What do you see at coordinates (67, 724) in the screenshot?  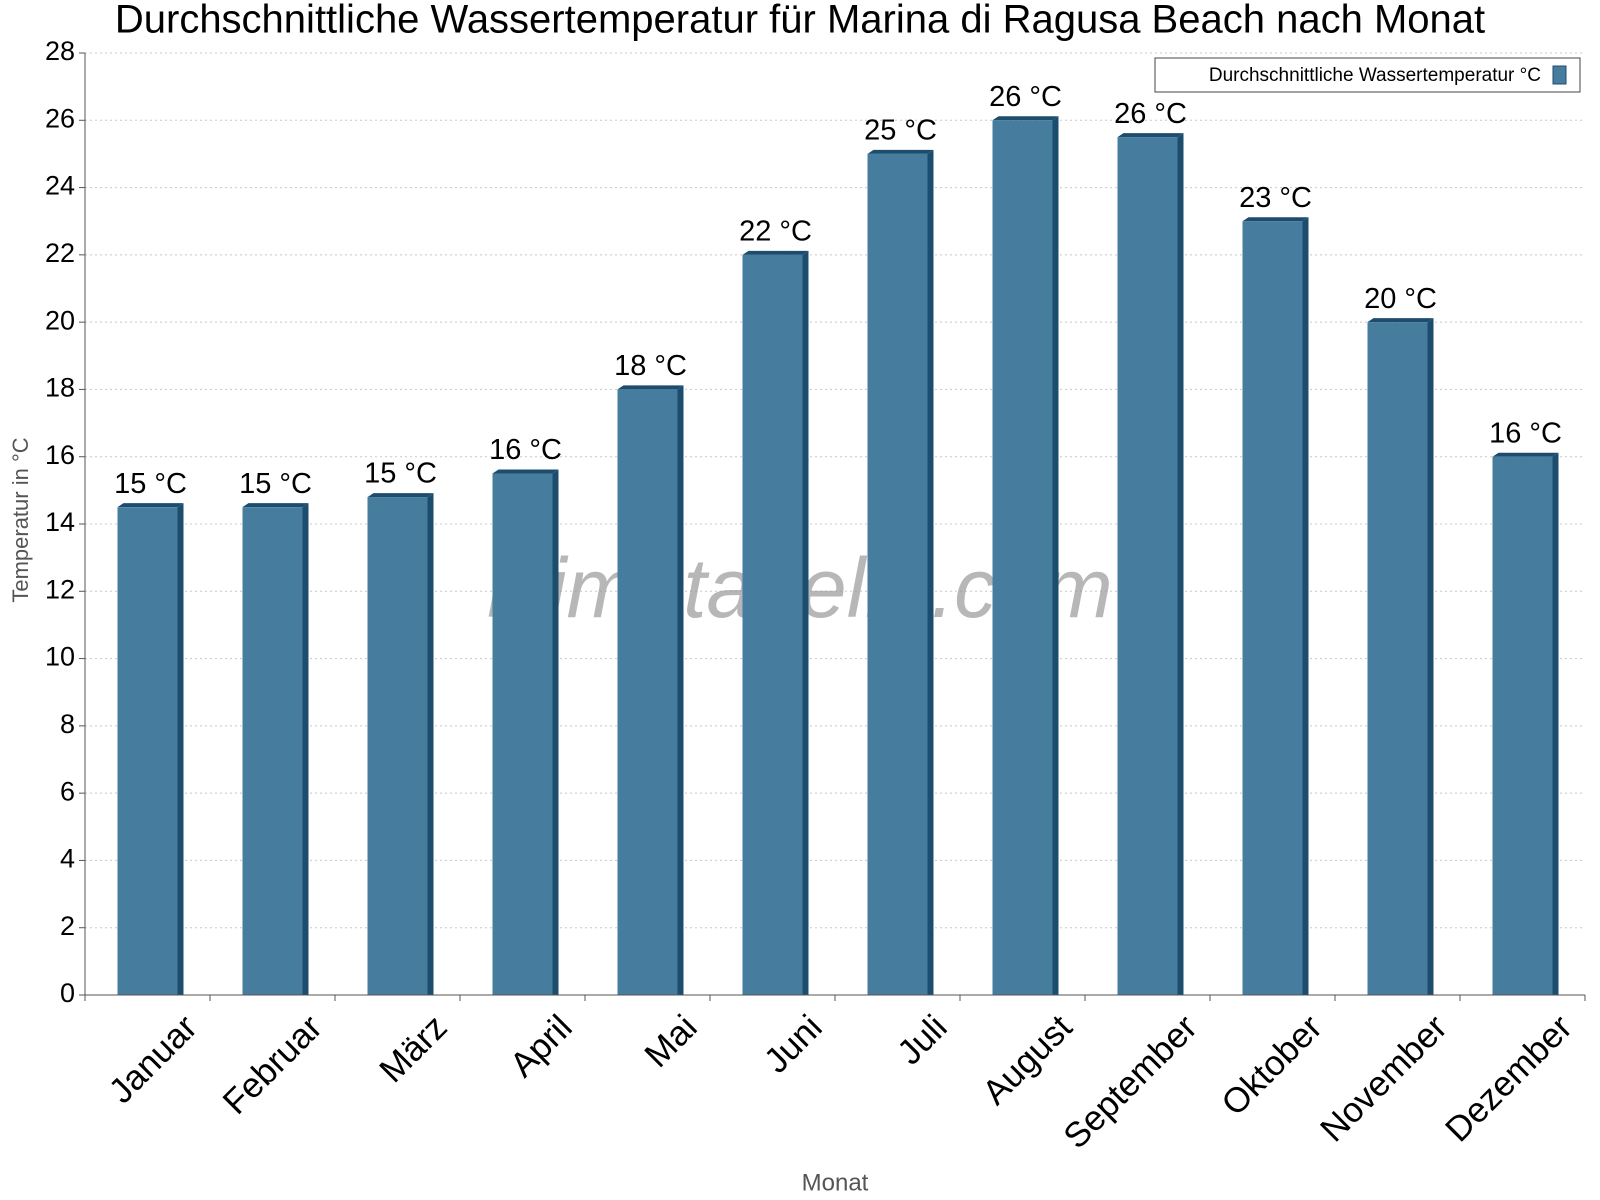 I see `y-tick-label: 8` at bounding box center [67, 724].